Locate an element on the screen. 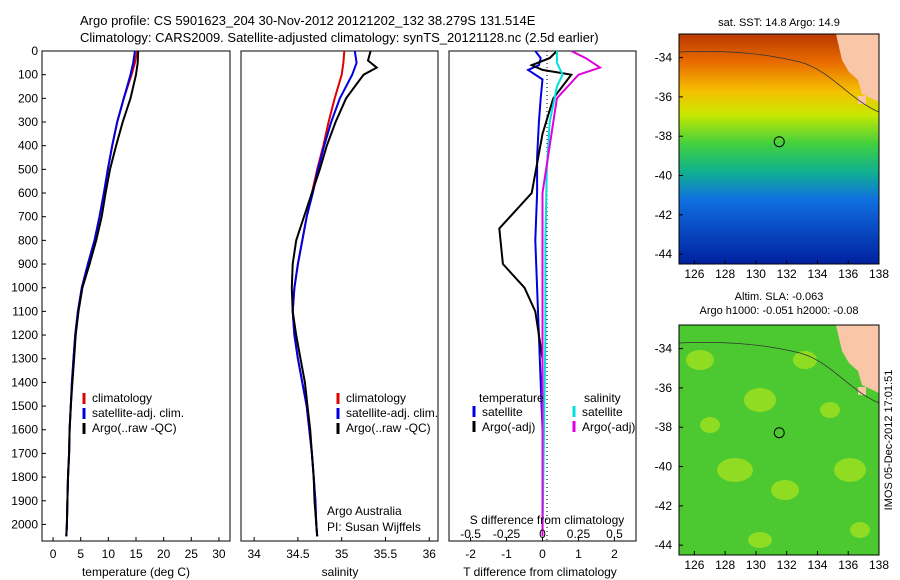 The height and width of the screenshot is (580, 900). map-x-tick-label: 134 is located at coordinates (817, 565).